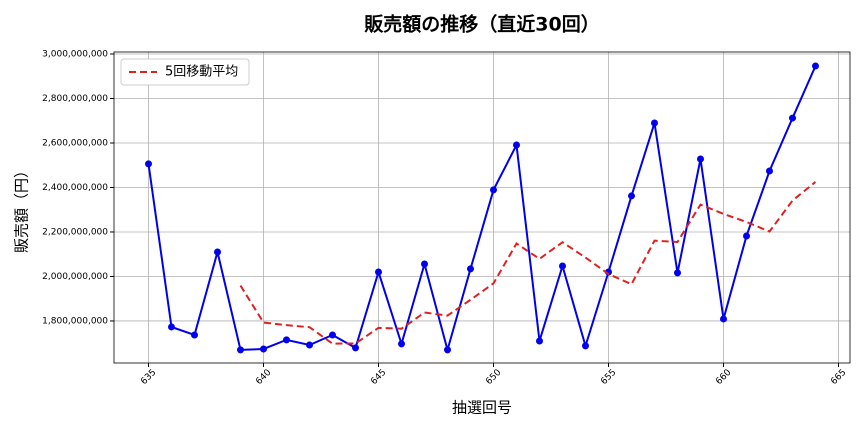 This screenshot has height=432, width=864. I want to click on x-tick-label: 635, so click(148, 377).